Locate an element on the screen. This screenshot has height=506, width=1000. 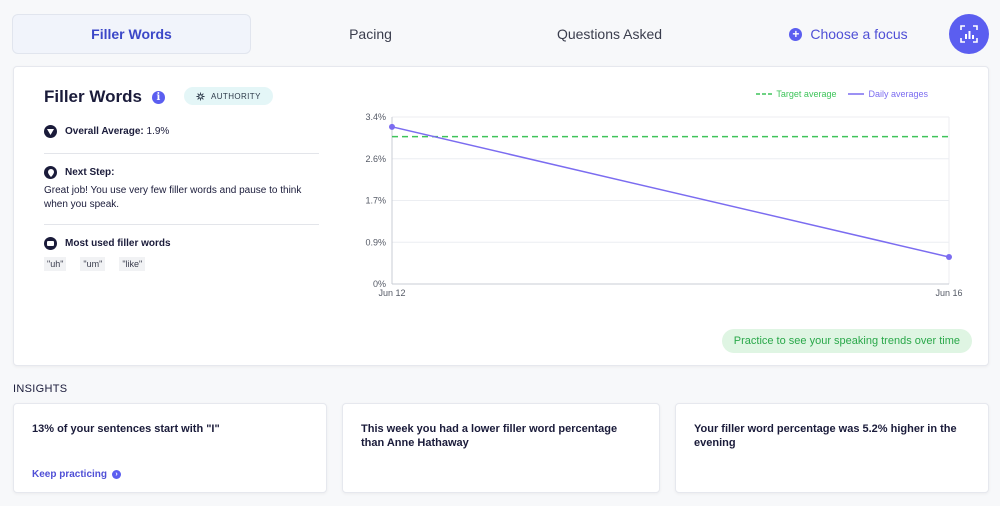
y-tick-label: 0% is located at coordinates (379, 284).